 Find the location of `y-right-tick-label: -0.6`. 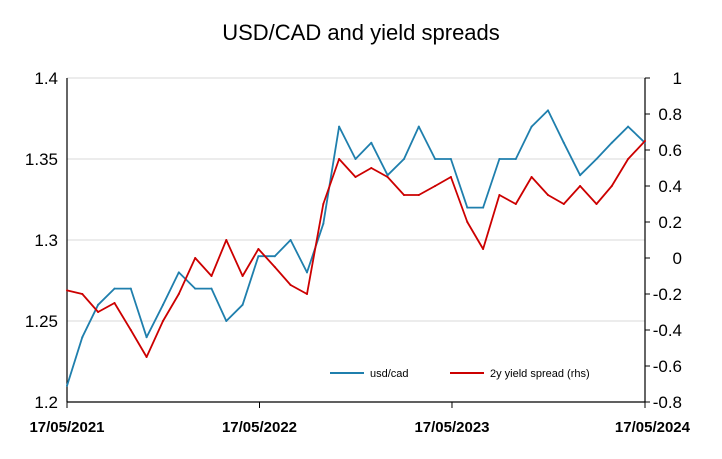

y-right-tick-label: -0.6 is located at coordinates (667, 366).